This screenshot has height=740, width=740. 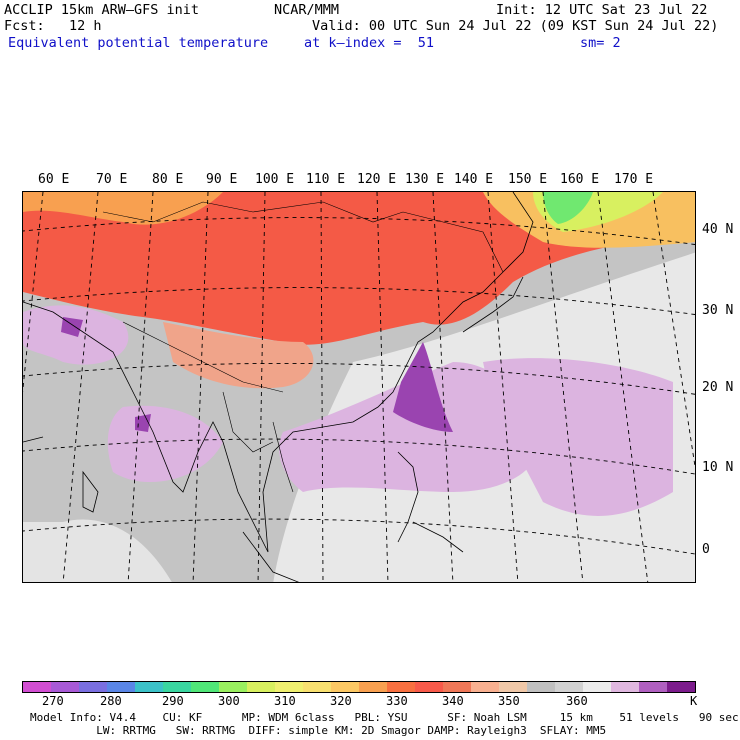 What do you see at coordinates (602, 10) in the screenshot?
I see `init-time: Init: 12 UTC Sat 23 Jul 22` at bounding box center [602, 10].